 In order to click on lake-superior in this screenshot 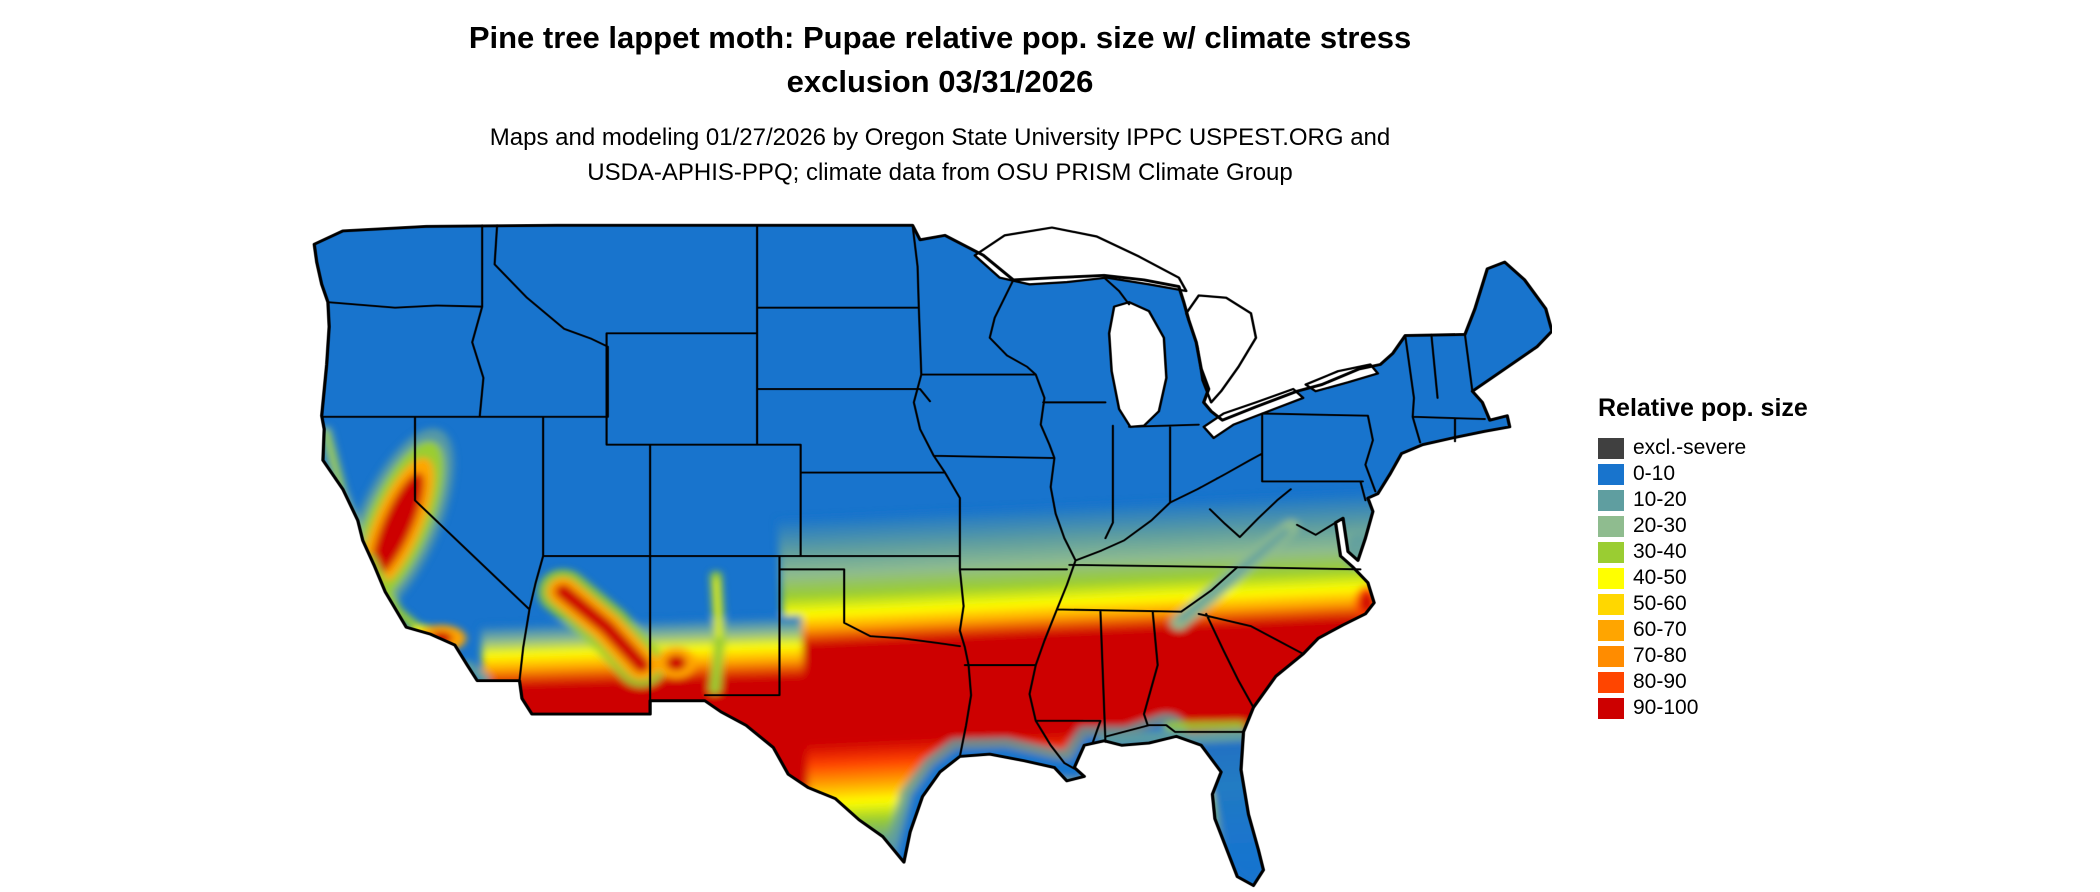, I will do `click(1080, 259)`.